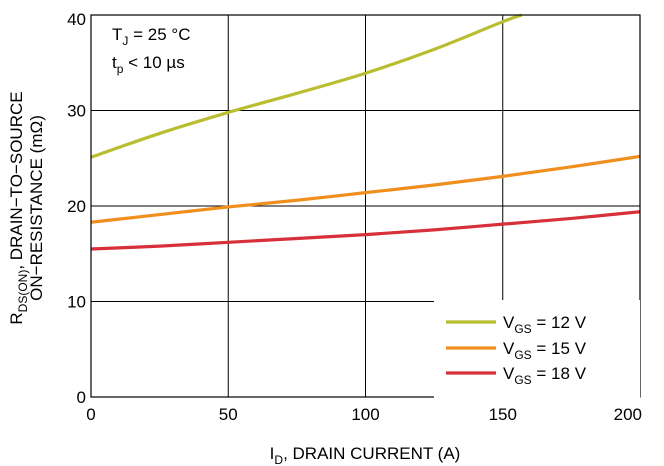 This screenshot has height=466, width=664. Describe the element at coordinates (628, 414) in the screenshot. I see `x-tick-label: 200` at that location.